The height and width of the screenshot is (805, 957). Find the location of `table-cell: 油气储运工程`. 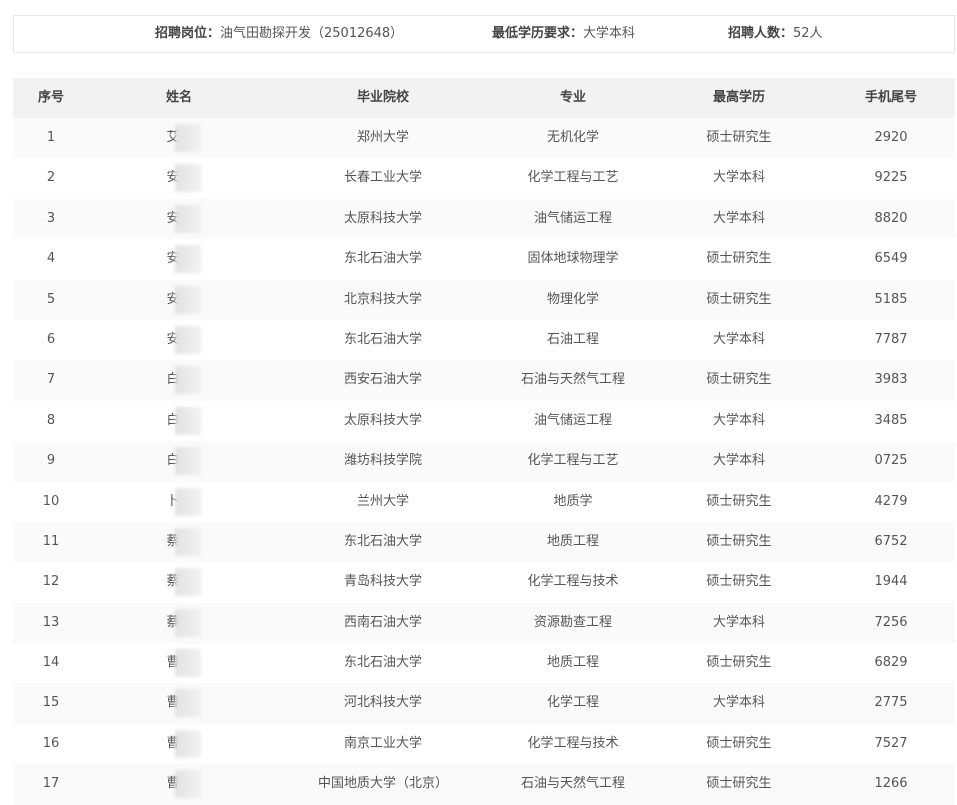

table-cell: 油气储运工程 is located at coordinates (573, 218).